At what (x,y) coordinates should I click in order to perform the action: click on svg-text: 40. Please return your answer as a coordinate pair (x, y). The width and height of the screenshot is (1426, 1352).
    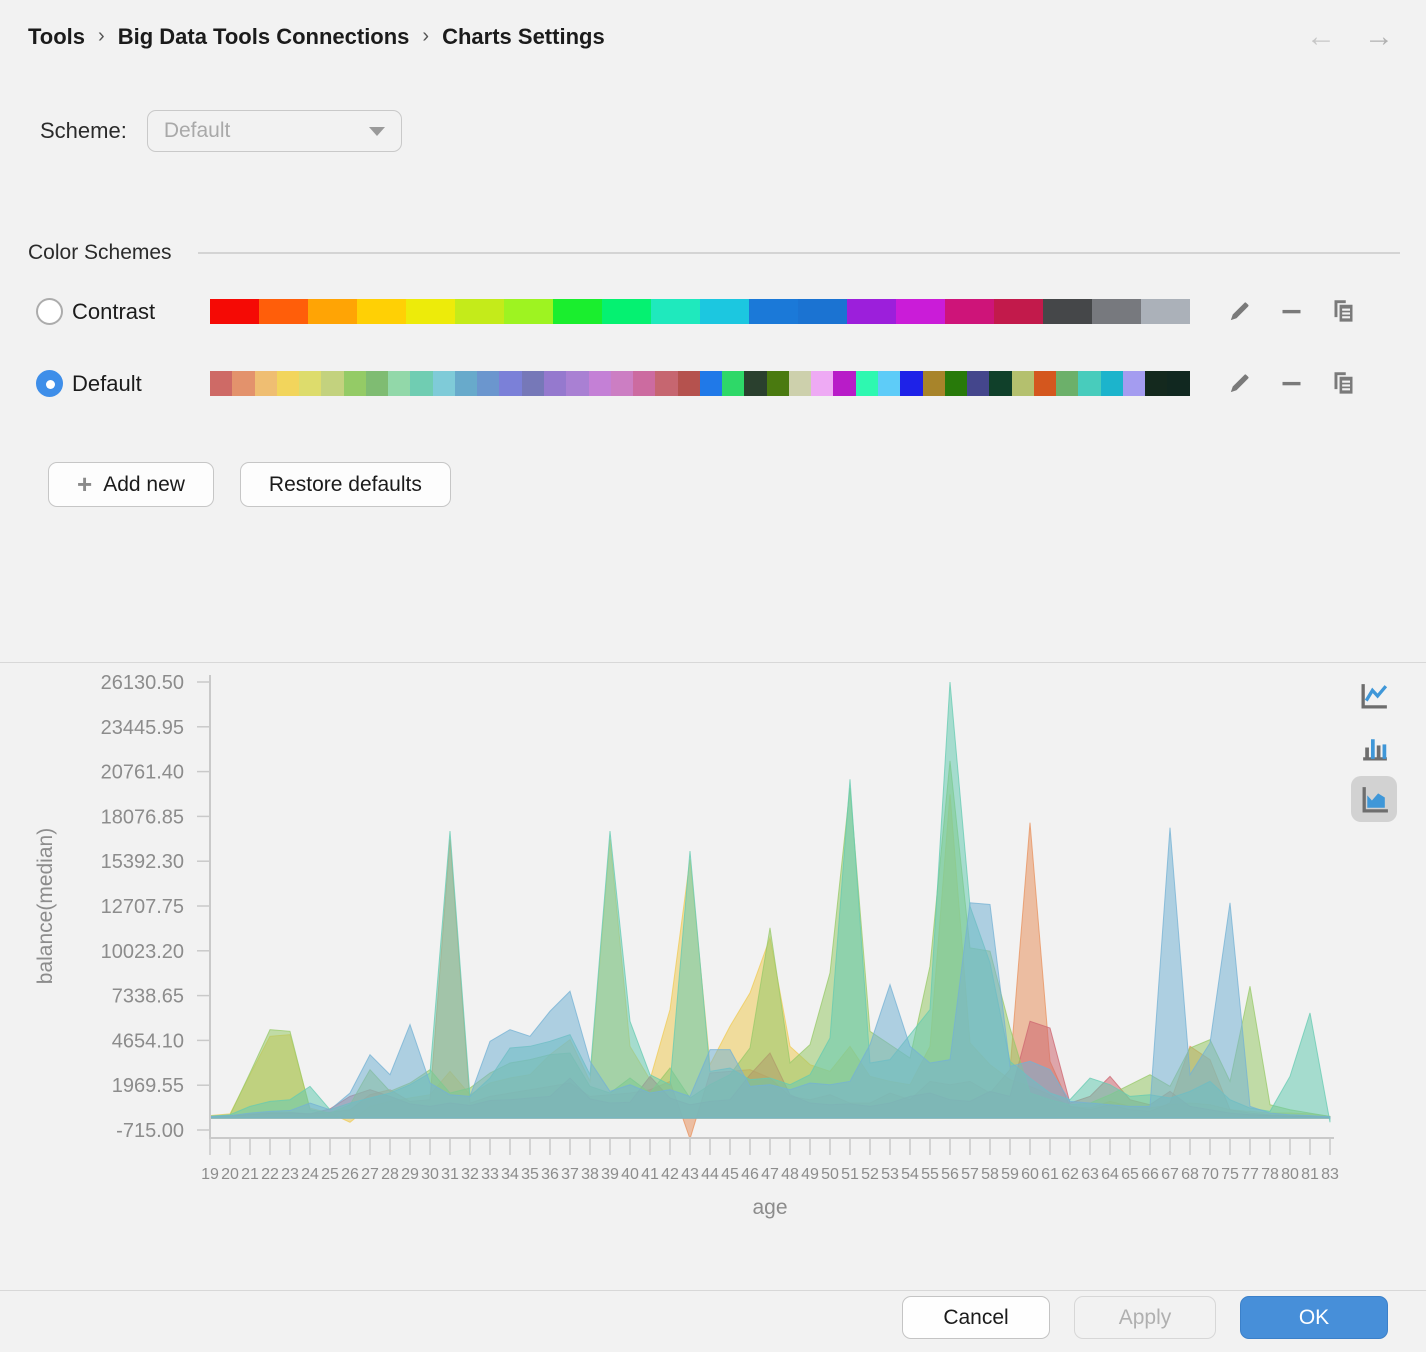
    Looking at the image, I should click on (630, 1174).